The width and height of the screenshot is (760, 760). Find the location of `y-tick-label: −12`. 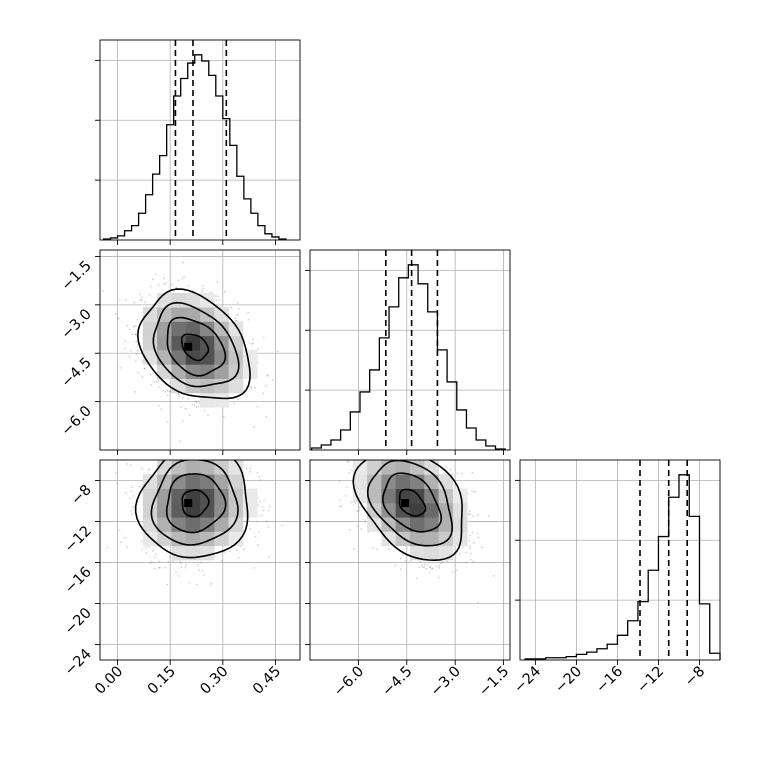

y-tick-label: −12 is located at coordinates (78, 539).